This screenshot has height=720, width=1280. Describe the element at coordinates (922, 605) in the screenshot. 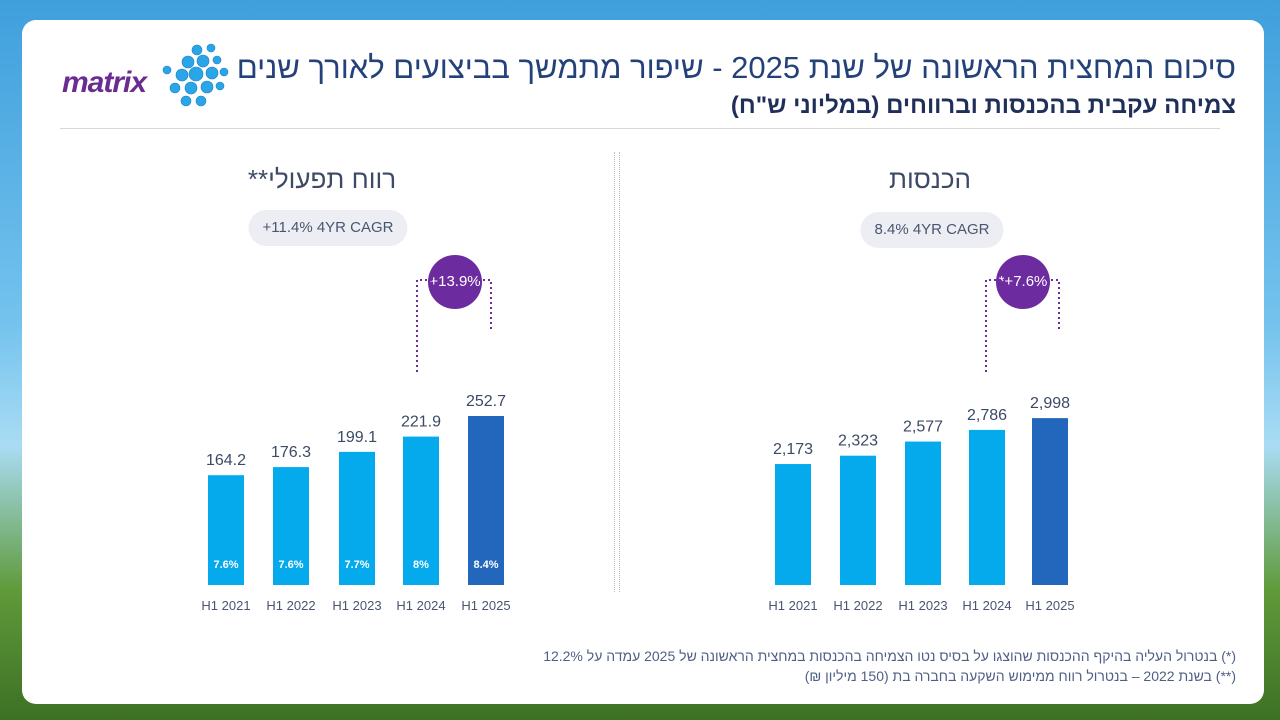

I see `revenue-category-label: H1 2023` at that location.